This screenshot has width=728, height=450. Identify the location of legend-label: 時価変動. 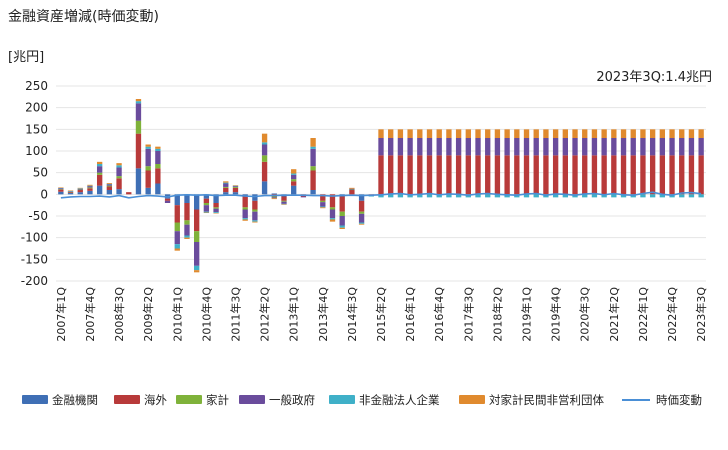
(679, 400).